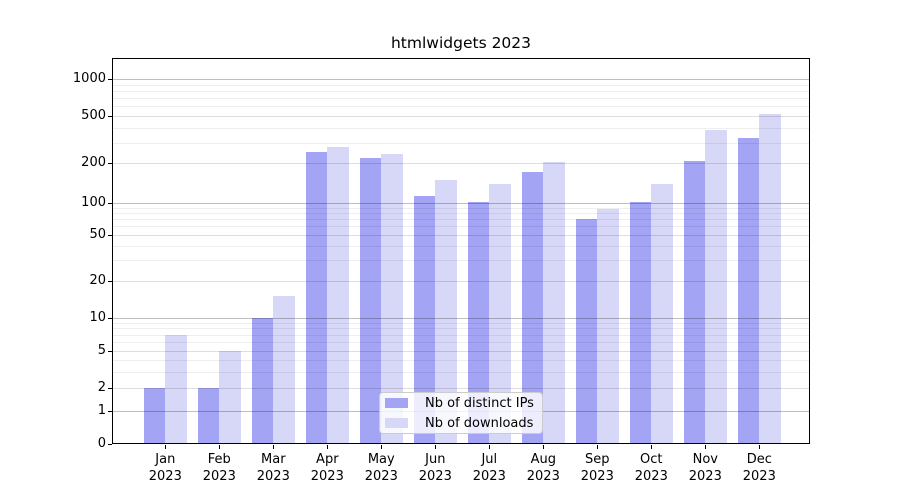  I want to click on x-tick-jan, so click(166, 447).